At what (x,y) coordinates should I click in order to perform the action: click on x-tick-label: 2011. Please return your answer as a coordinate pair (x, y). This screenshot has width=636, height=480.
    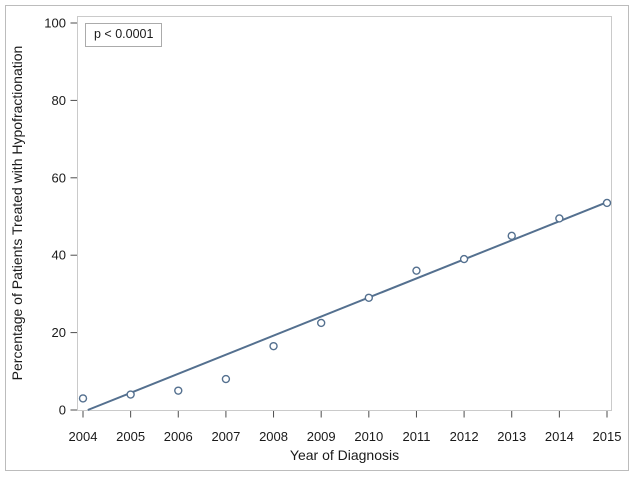
    Looking at the image, I should click on (416, 436).